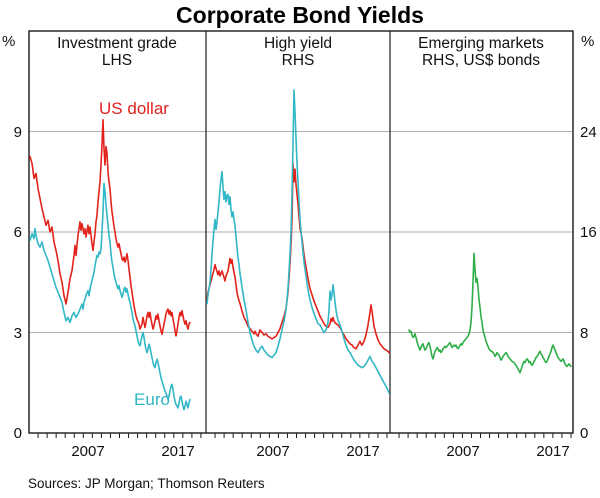  Describe the element at coordinates (146, 483) in the screenshot. I see `sources-note: Sources: JP Morgan; Thomson Reuters` at that location.